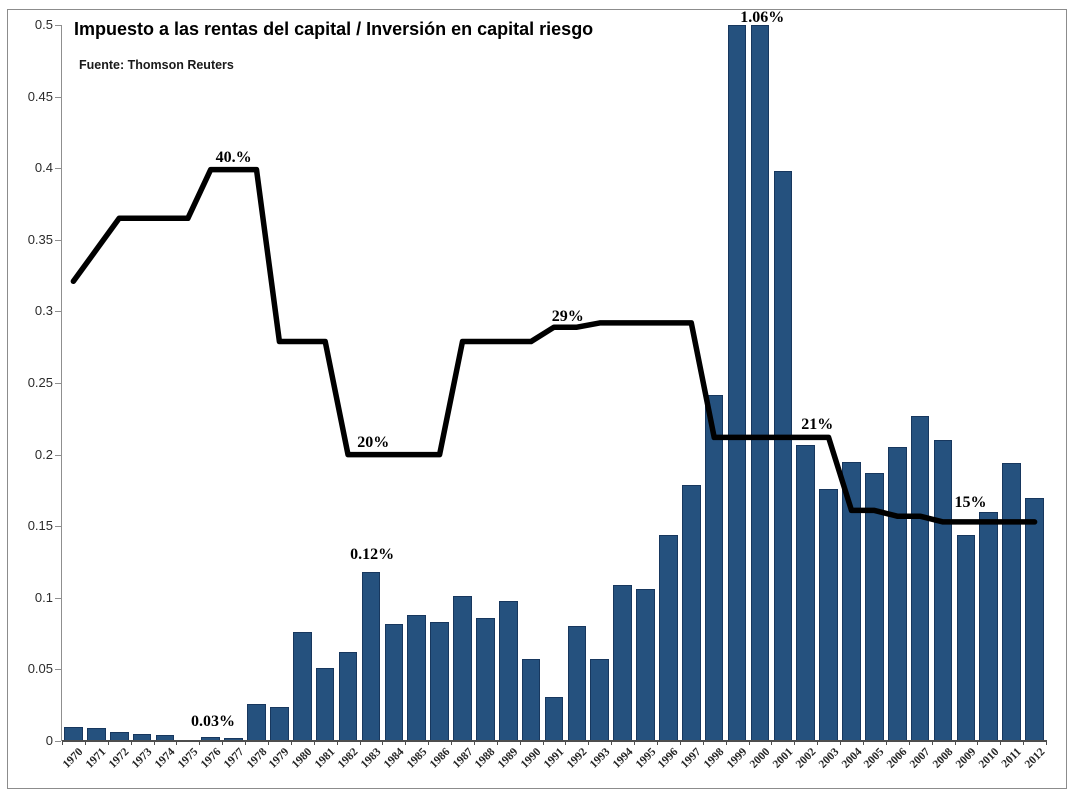 Image resolution: width=1082 pixels, height=803 pixels. Describe the element at coordinates (40, 239) in the screenshot. I see `y-axis-tick-label: 0.35` at that location.